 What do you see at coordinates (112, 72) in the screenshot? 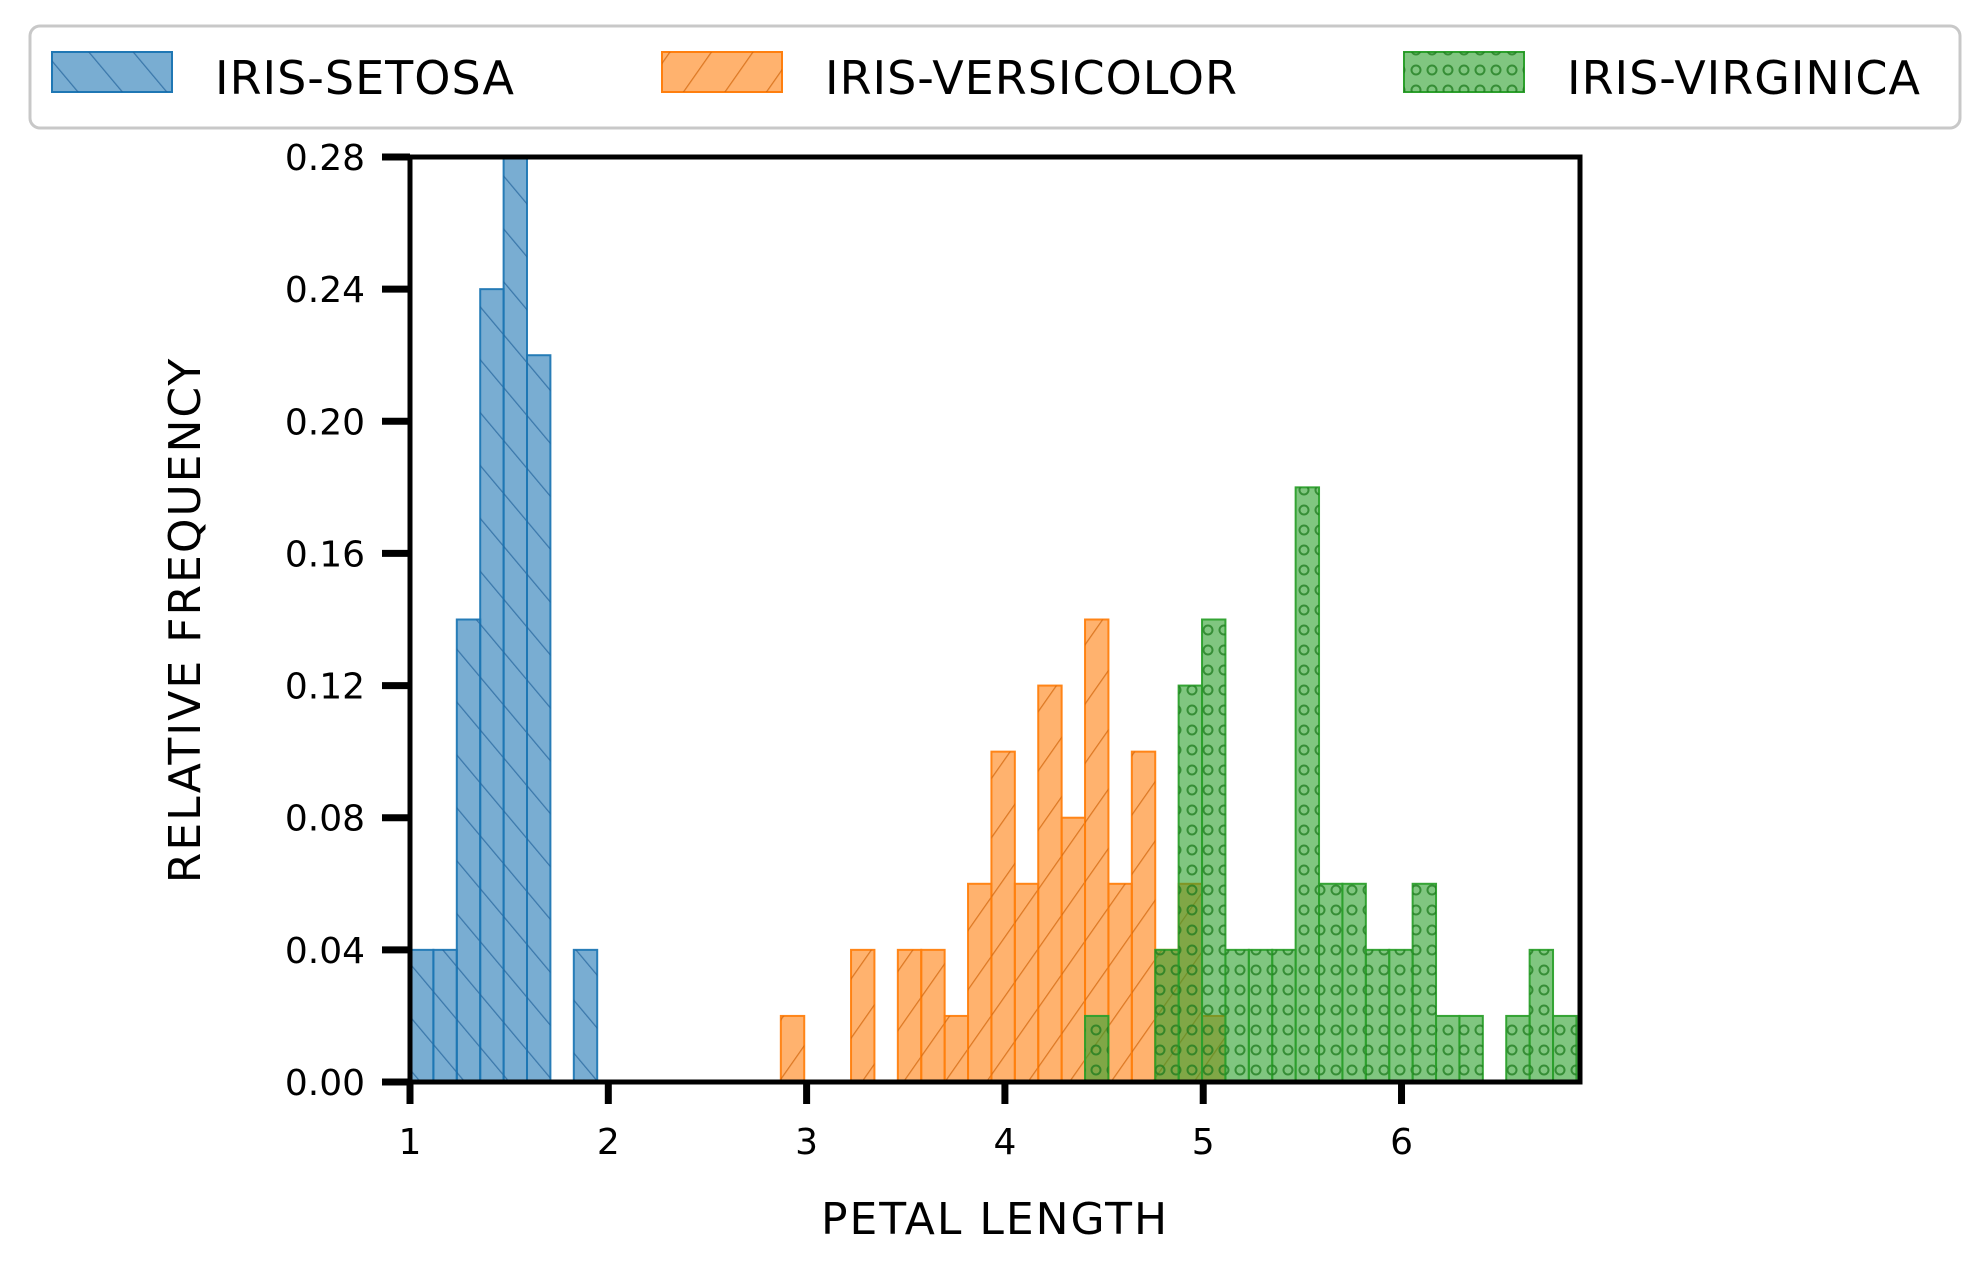
I see `legend-swatch-setosa-hatch` at bounding box center [112, 72].